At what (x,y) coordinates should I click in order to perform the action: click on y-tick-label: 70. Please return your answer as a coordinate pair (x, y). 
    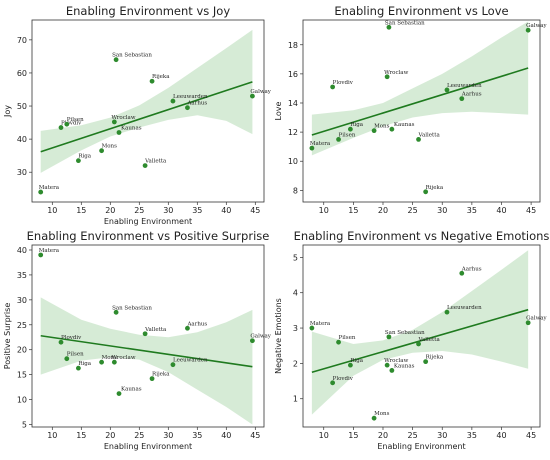
    Looking at the image, I should click on (22, 40).